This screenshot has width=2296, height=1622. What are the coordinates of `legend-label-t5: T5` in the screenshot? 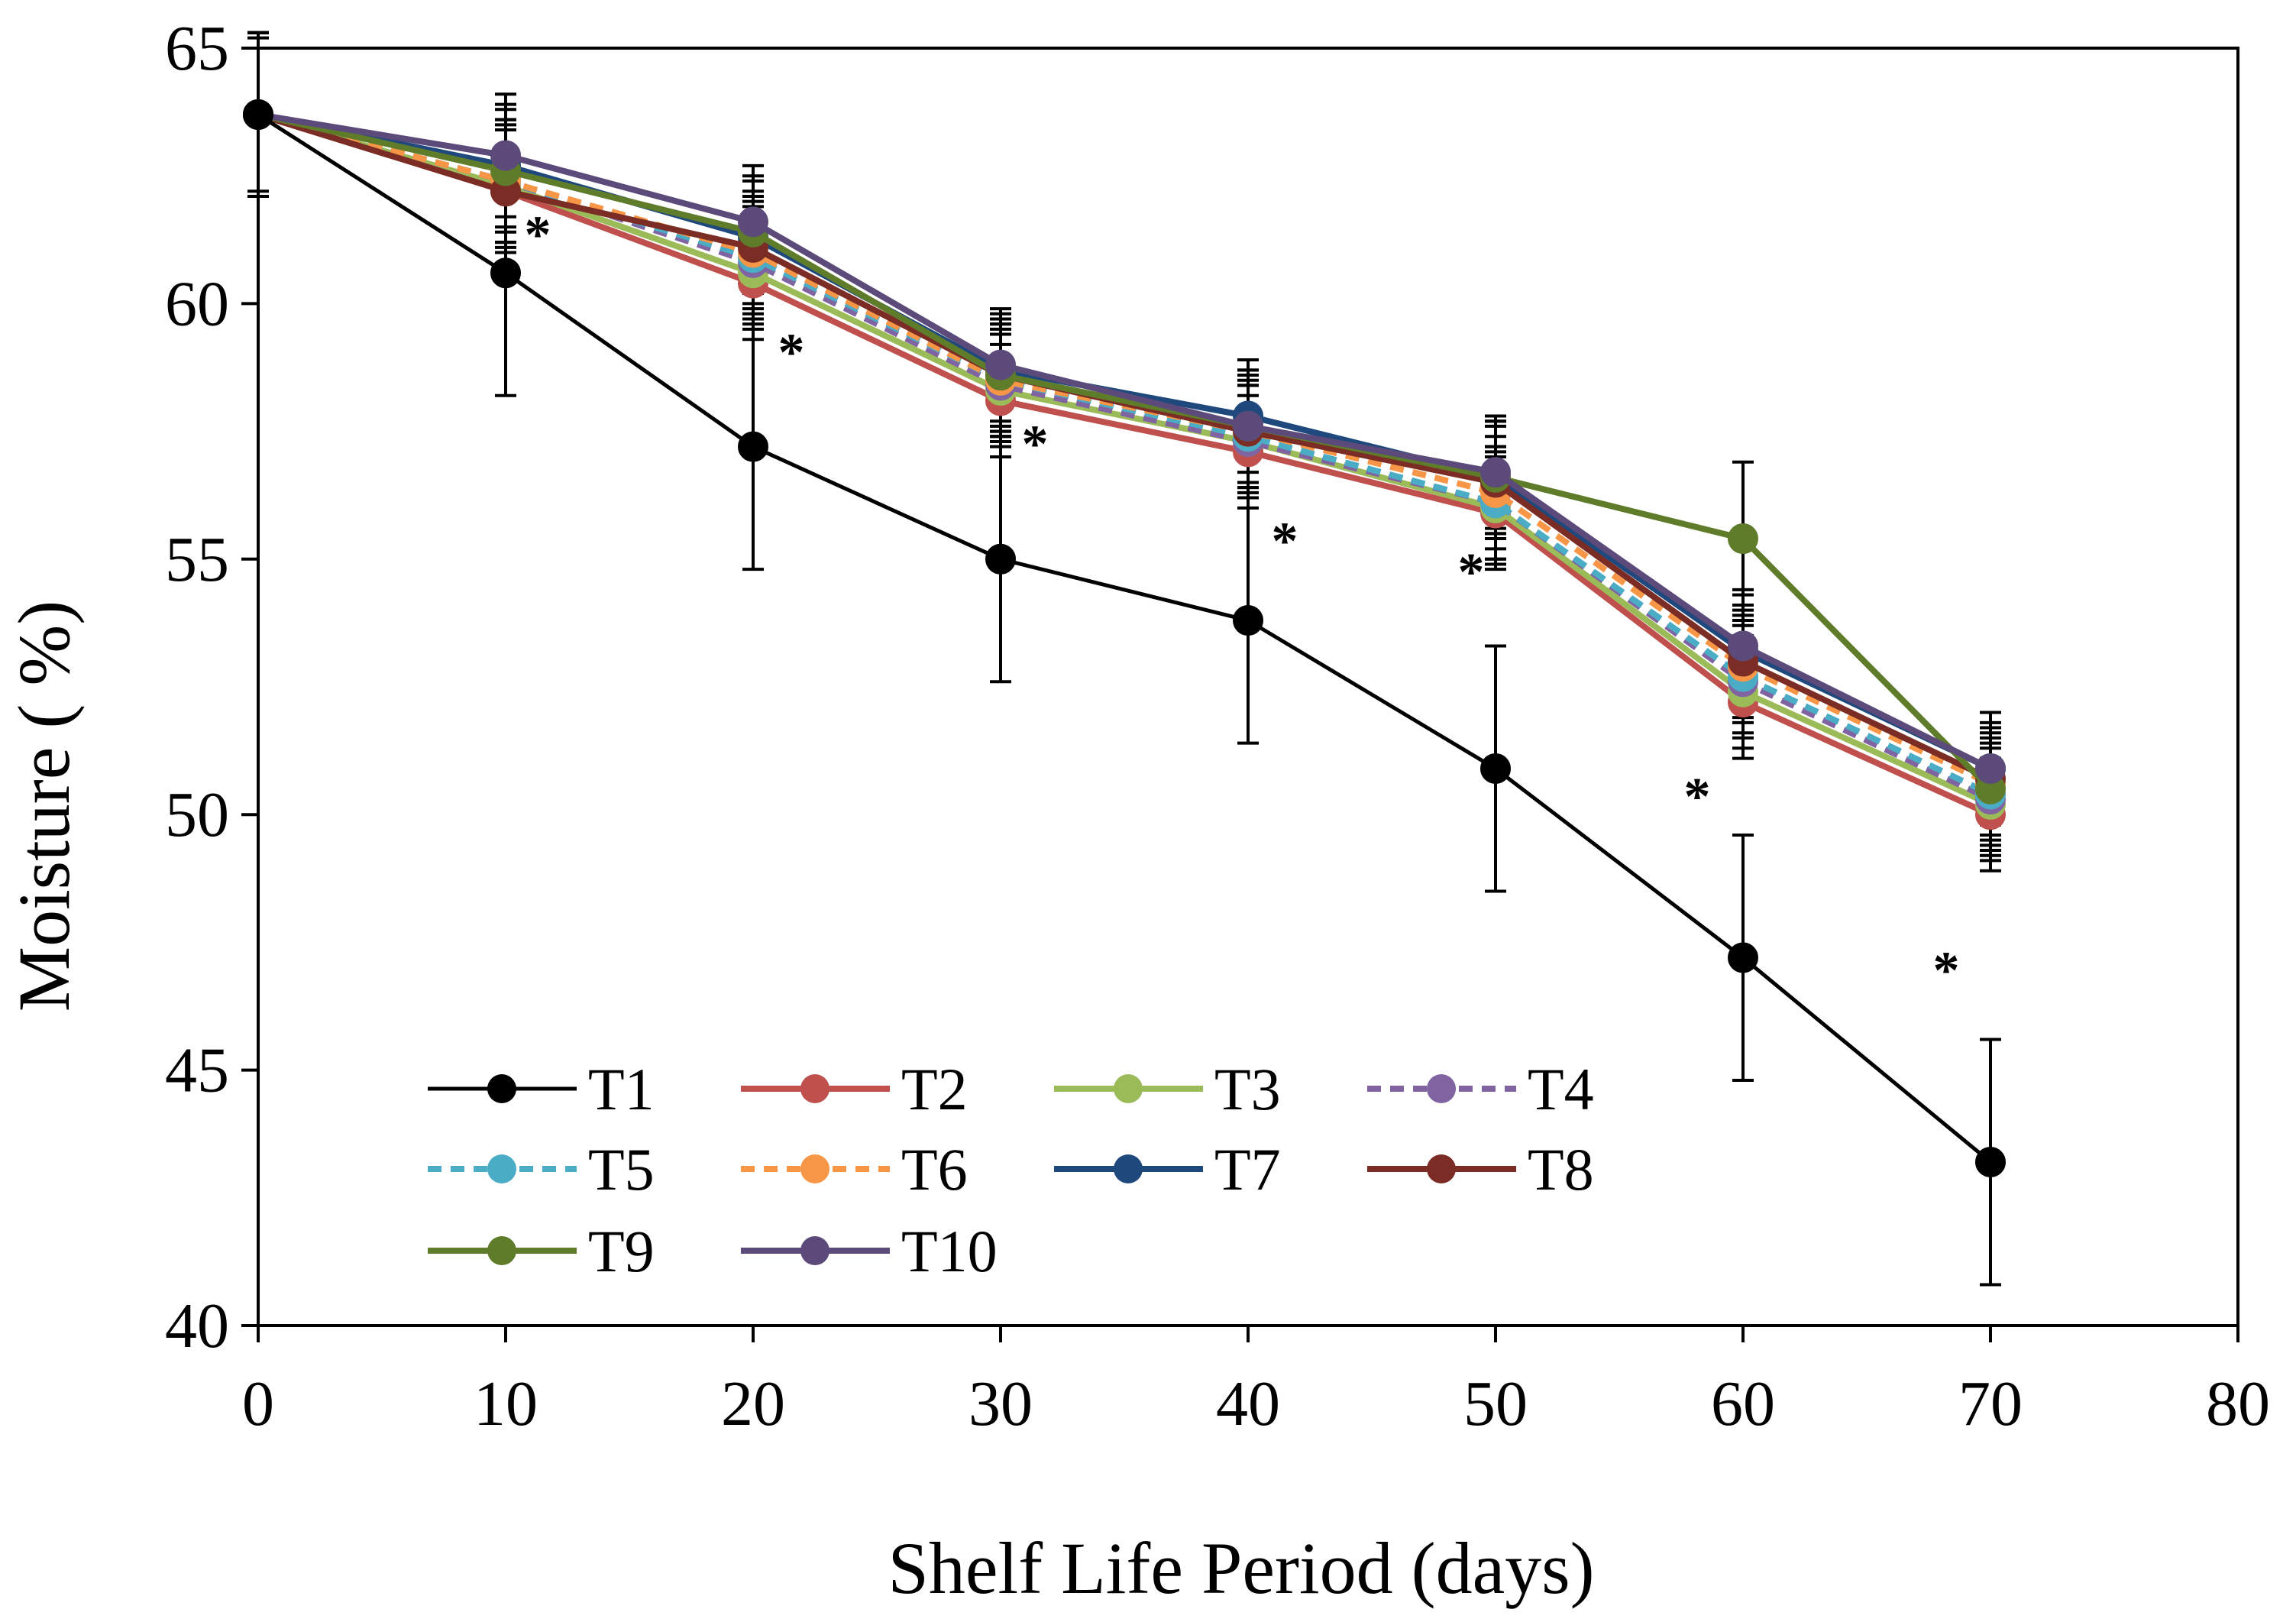 It's located at (621, 1169).